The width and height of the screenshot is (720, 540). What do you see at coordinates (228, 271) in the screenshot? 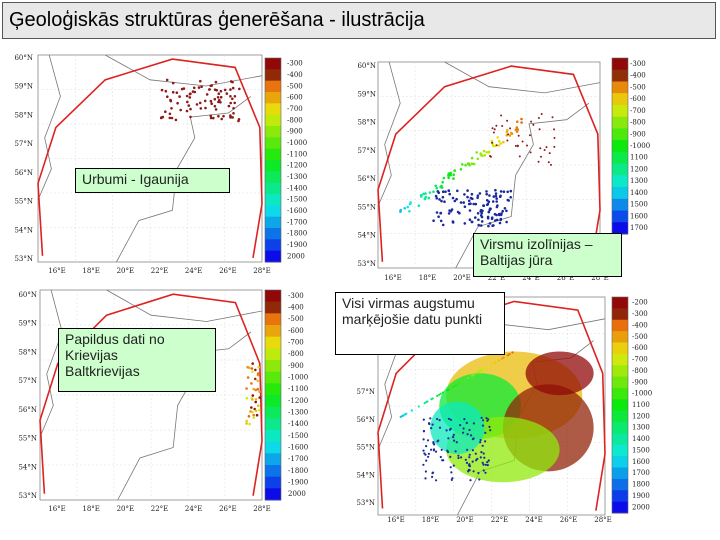
I see `longitude-label: 26°E` at bounding box center [228, 271].